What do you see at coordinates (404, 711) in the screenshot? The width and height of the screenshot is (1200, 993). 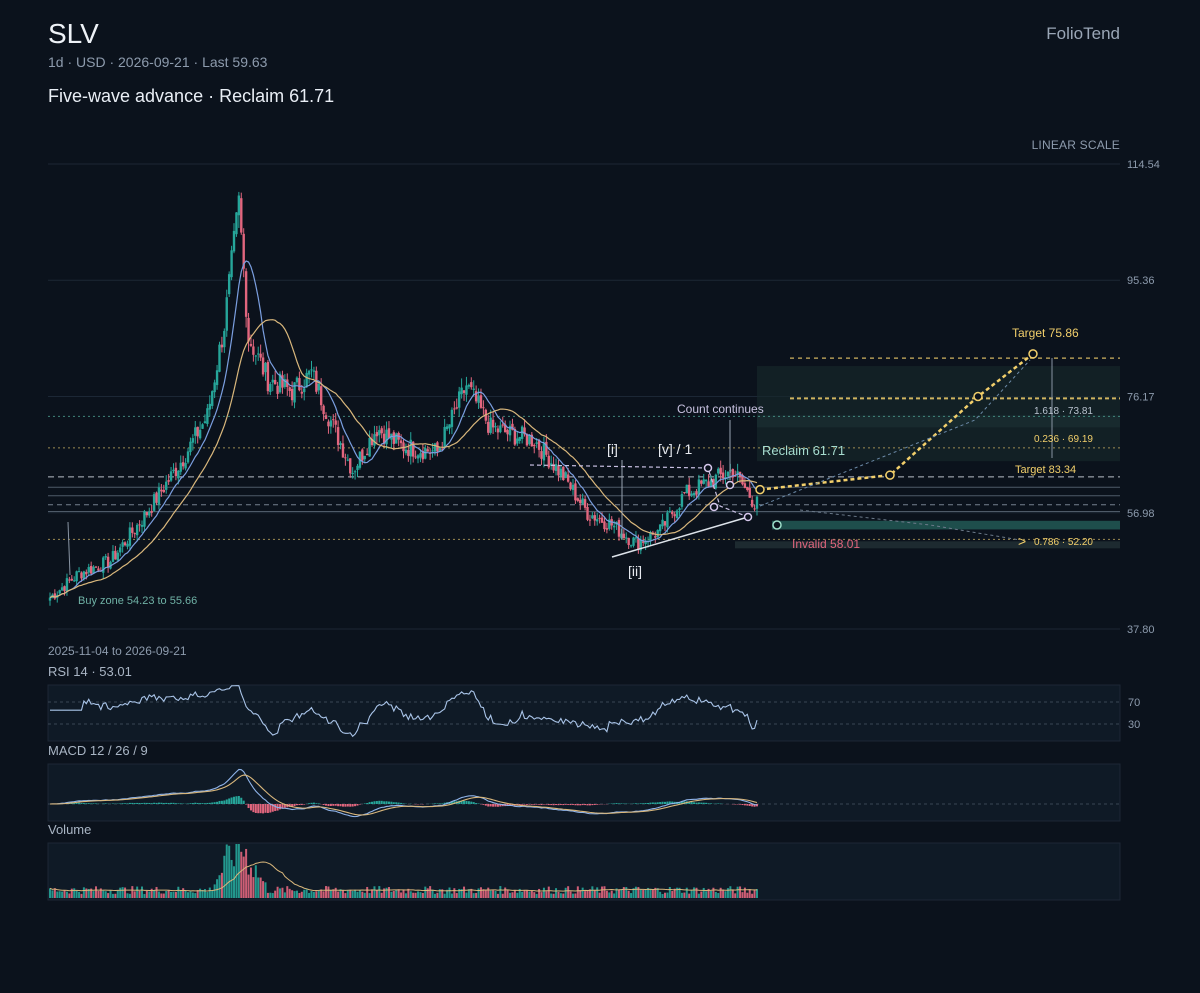 I see `rsi-line` at bounding box center [404, 711].